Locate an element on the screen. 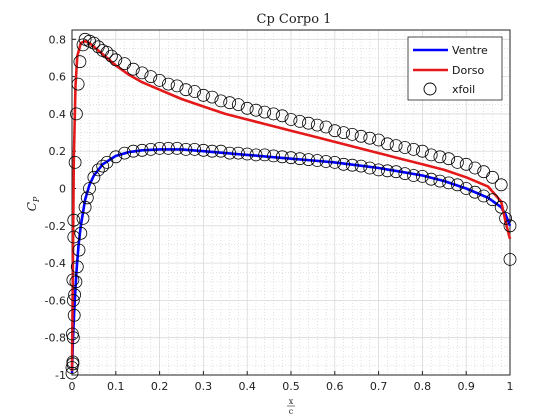  x-tick-label: 0.6 is located at coordinates (335, 386).